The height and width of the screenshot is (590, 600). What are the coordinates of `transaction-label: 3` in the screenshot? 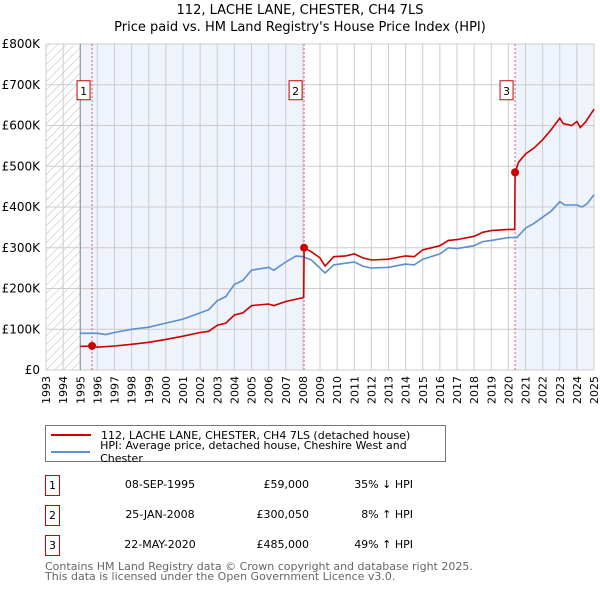 It's located at (506, 91).